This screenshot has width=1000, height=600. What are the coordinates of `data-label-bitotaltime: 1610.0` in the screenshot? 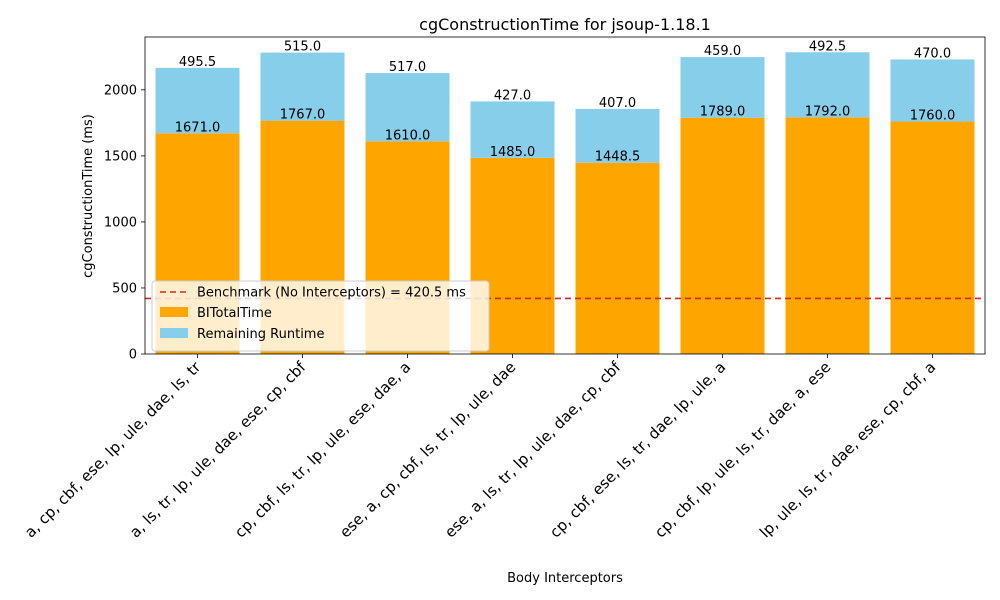 It's located at (408, 135).